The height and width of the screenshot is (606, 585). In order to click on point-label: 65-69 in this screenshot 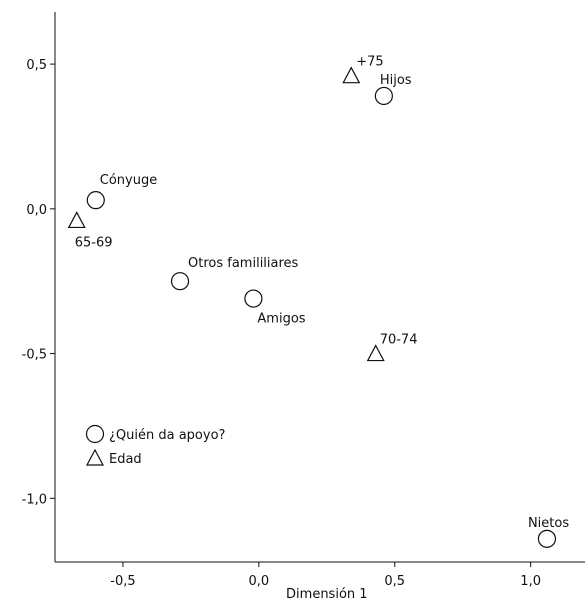, I will do `click(94, 242)`.